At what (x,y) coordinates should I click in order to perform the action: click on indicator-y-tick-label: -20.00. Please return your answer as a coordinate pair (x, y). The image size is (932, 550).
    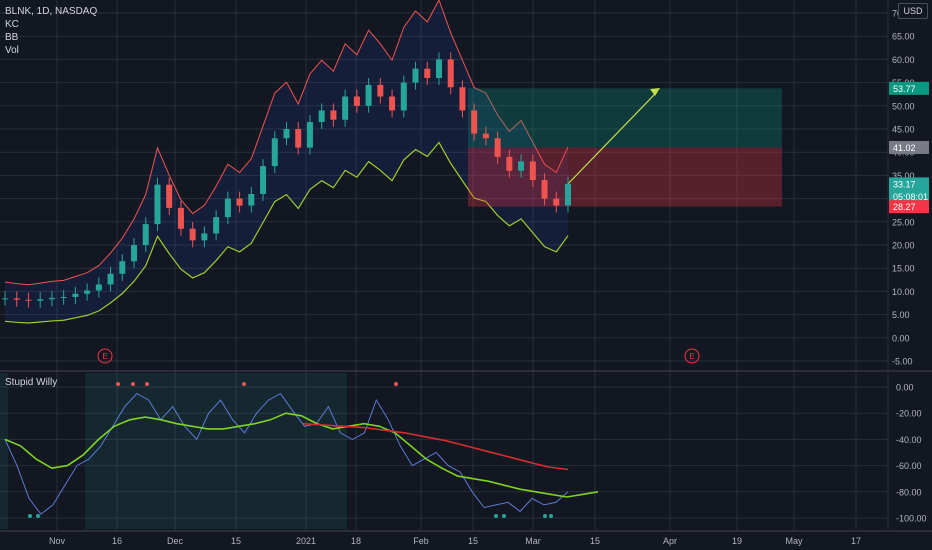
    Looking at the image, I should click on (909, 414).